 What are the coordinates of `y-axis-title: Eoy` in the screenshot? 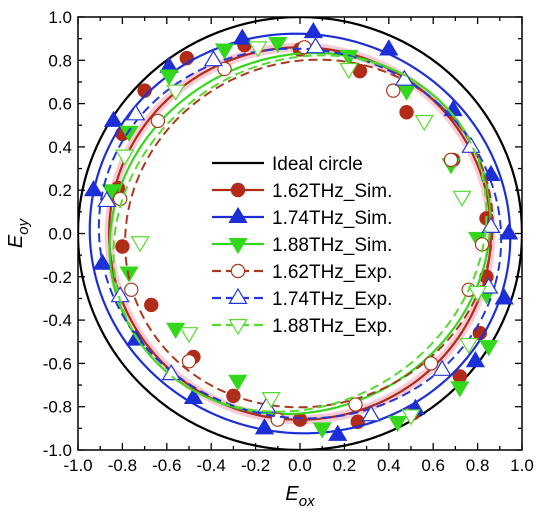 It's located at (18, 232).